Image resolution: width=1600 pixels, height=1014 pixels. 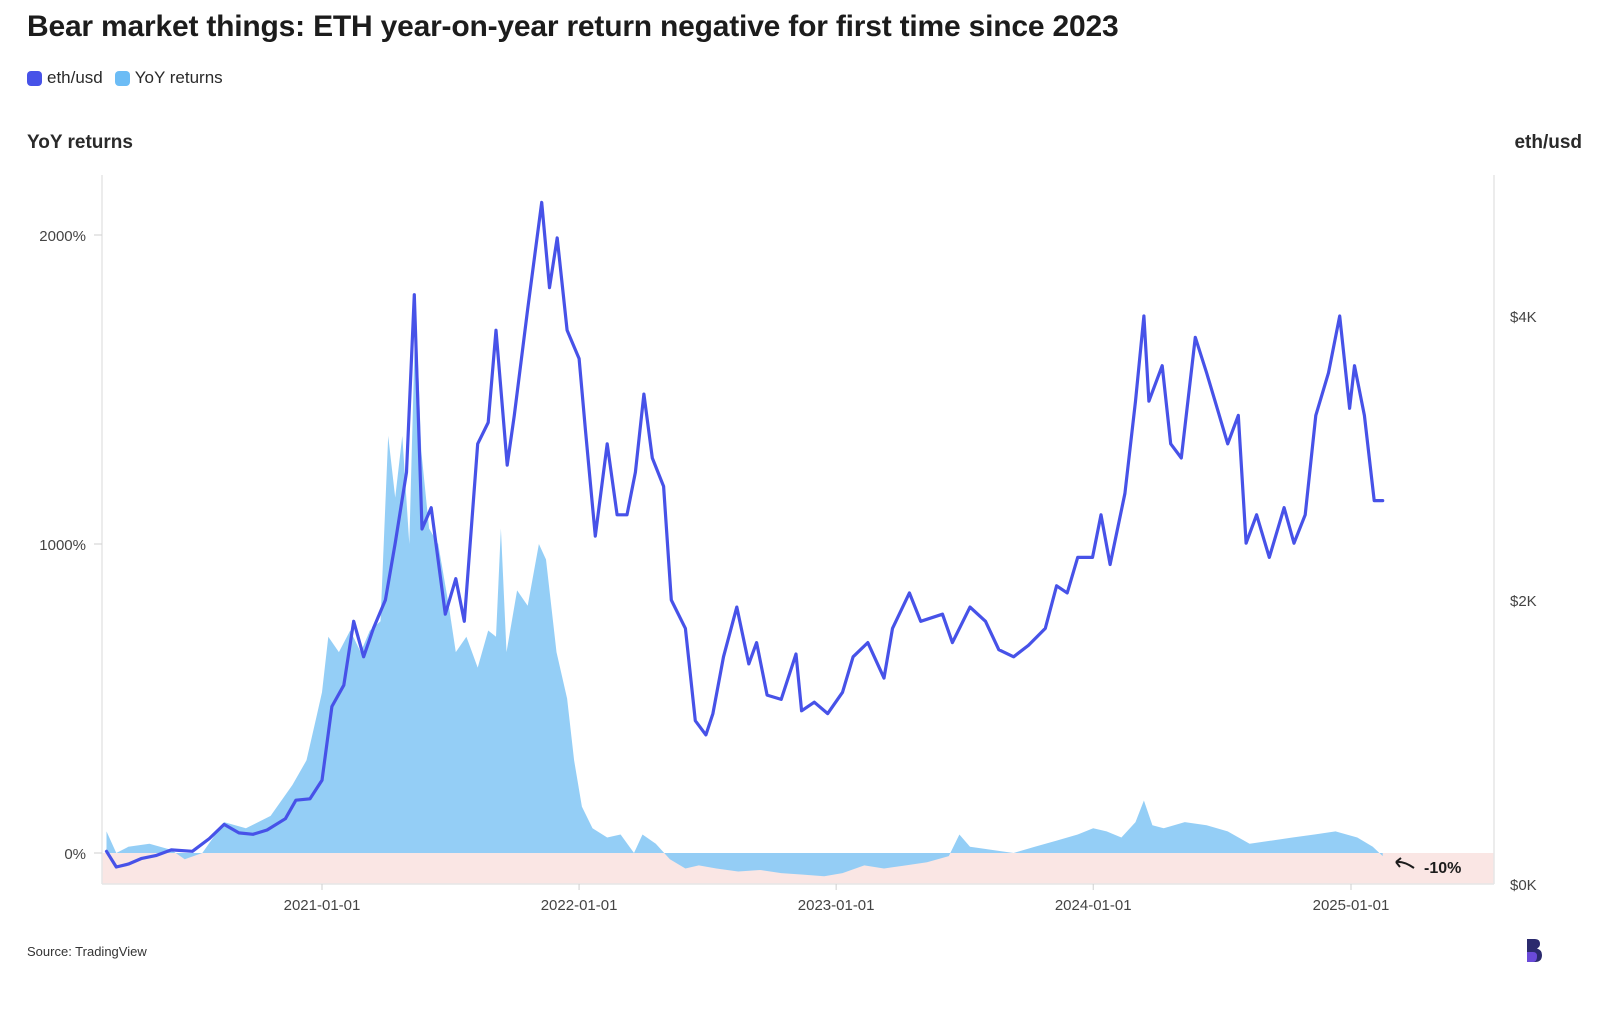 I want to click on source-note: Source: TradingView, so click(x=87, y=951).